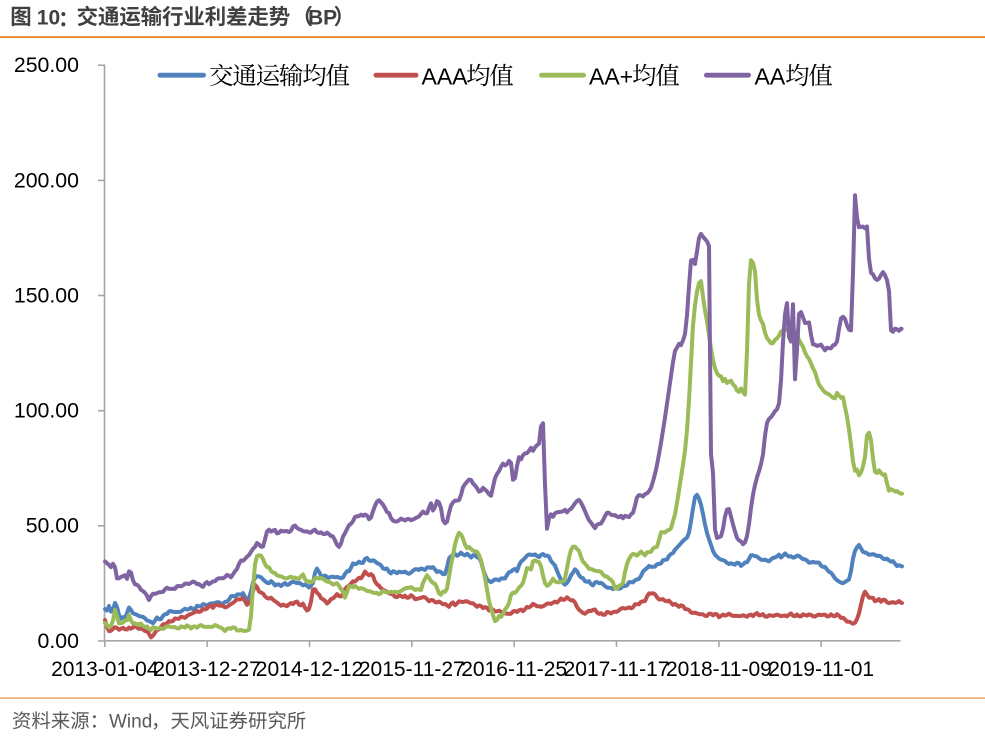 Image resolution: width=985 pixels, height=744 pixels. Describe the element at coordinates (130, 721) in the screenshot. I see `svg-text: Wind` at that location.